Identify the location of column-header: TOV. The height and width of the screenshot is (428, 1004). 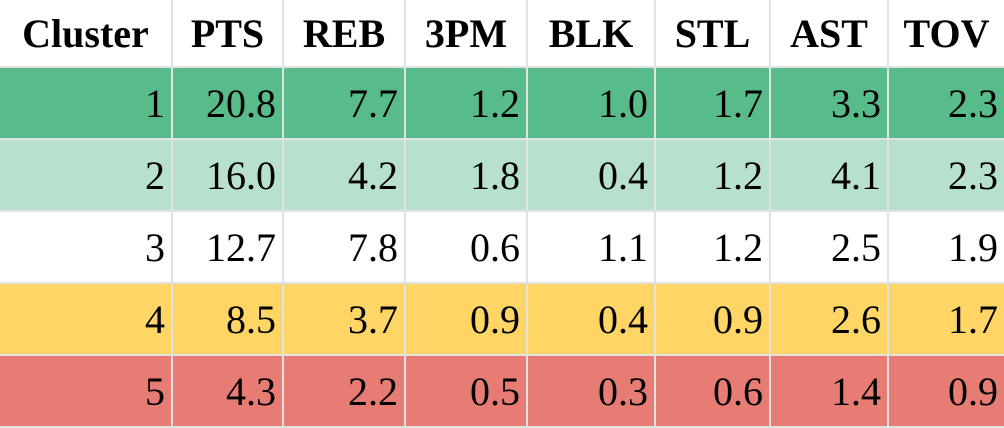
(945, 34).